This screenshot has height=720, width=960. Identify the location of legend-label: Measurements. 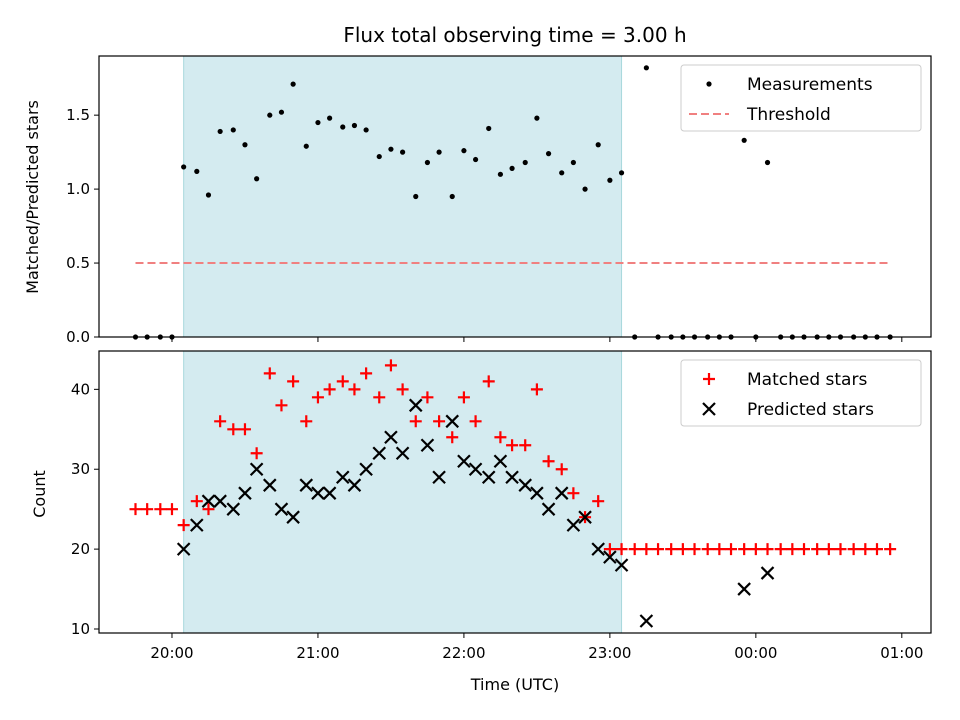
(810, 85).